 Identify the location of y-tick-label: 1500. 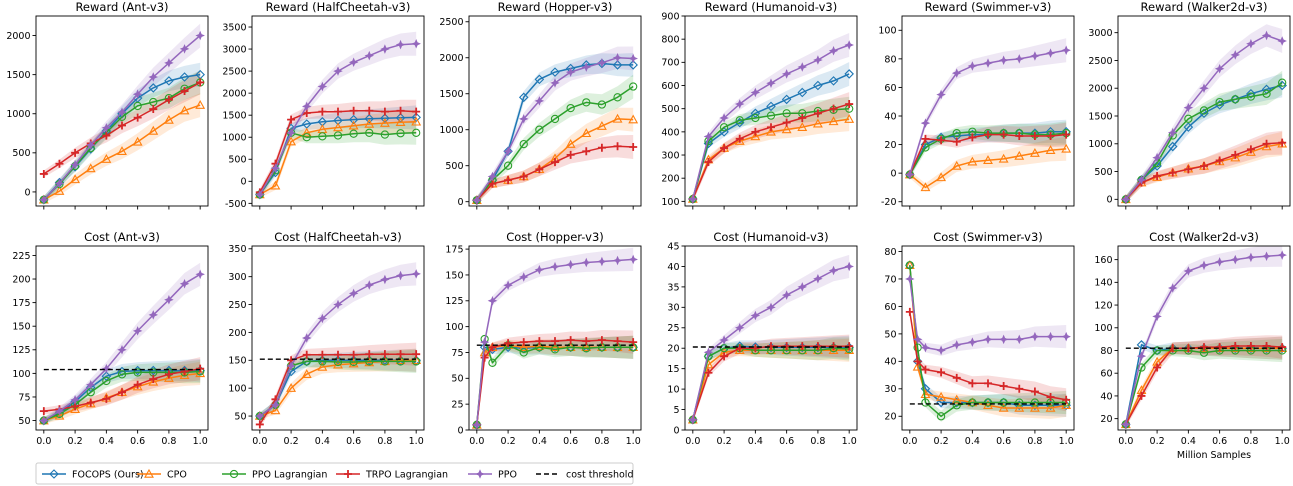
(234, 116).